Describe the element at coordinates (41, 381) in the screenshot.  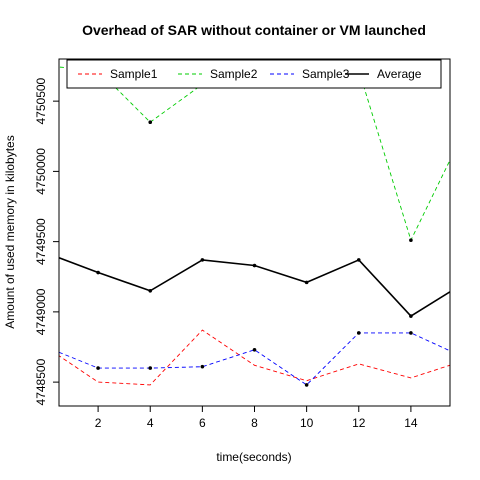
I see `y-tick-label-4748500: 4748500` at that location.